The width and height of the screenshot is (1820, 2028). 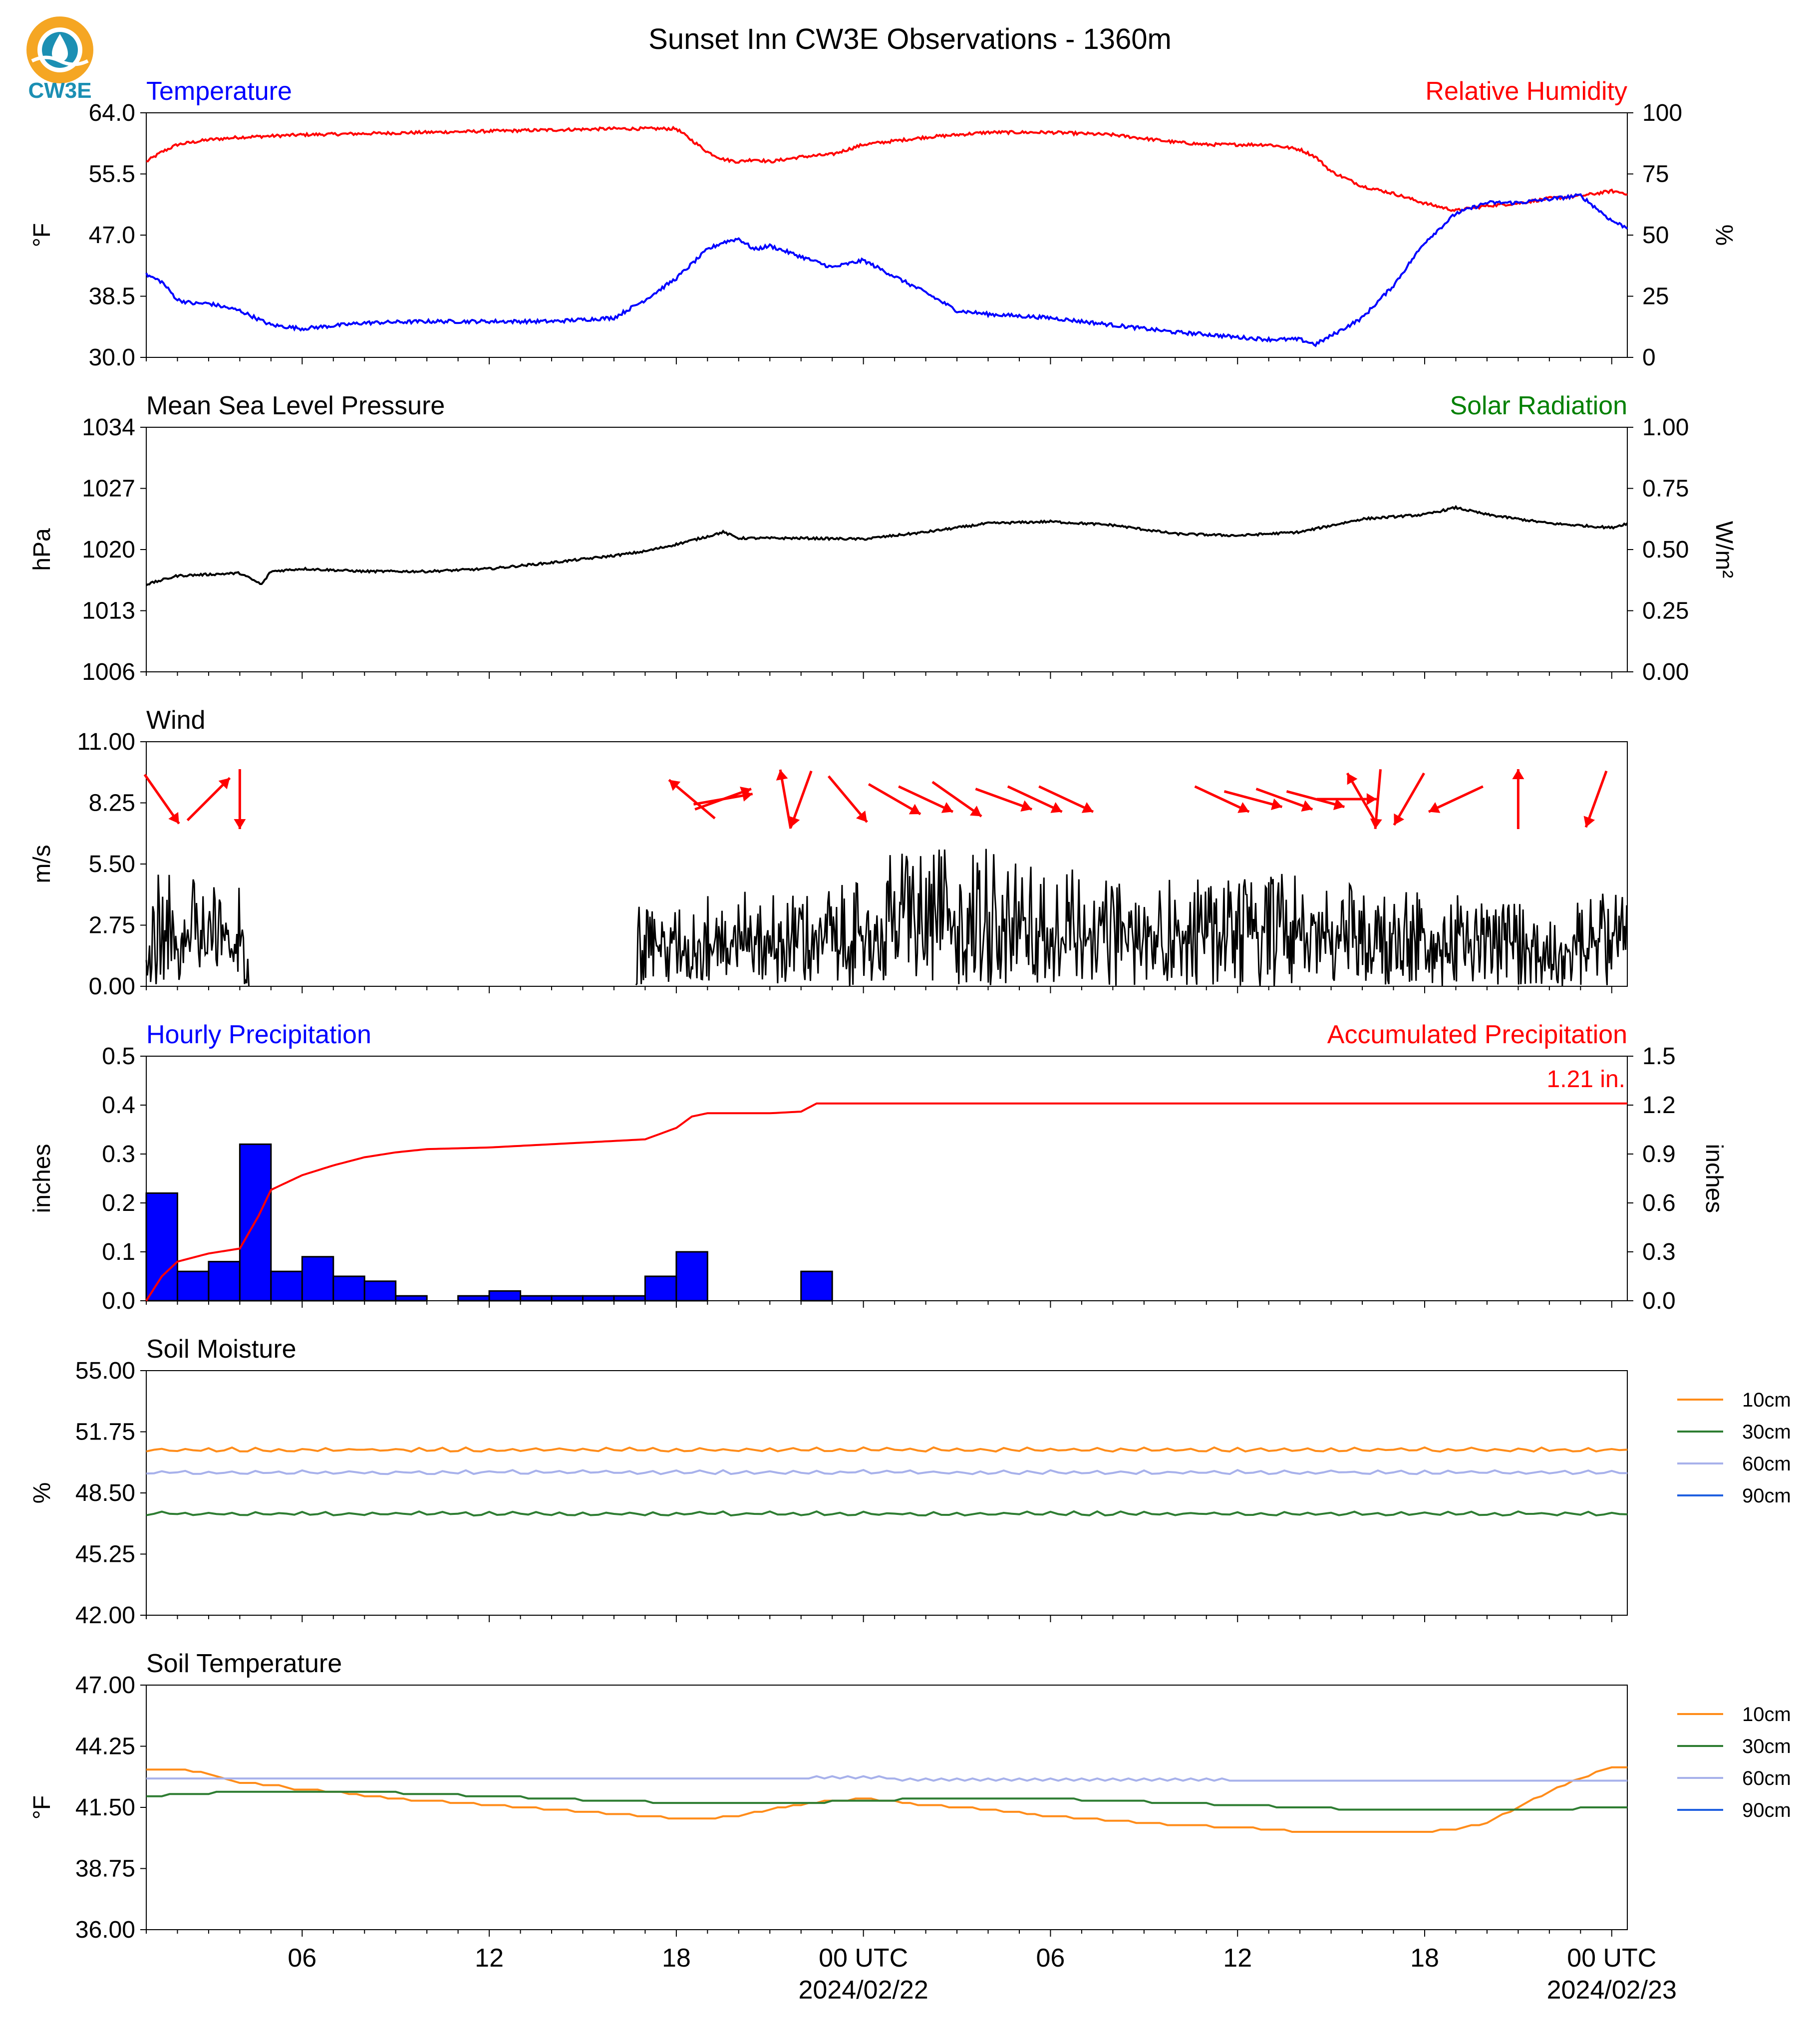 What do you see at coordinates (112, 297) in the screenshot?
I see `y-tick-label: 38.5` at bounding box center [112, 297].